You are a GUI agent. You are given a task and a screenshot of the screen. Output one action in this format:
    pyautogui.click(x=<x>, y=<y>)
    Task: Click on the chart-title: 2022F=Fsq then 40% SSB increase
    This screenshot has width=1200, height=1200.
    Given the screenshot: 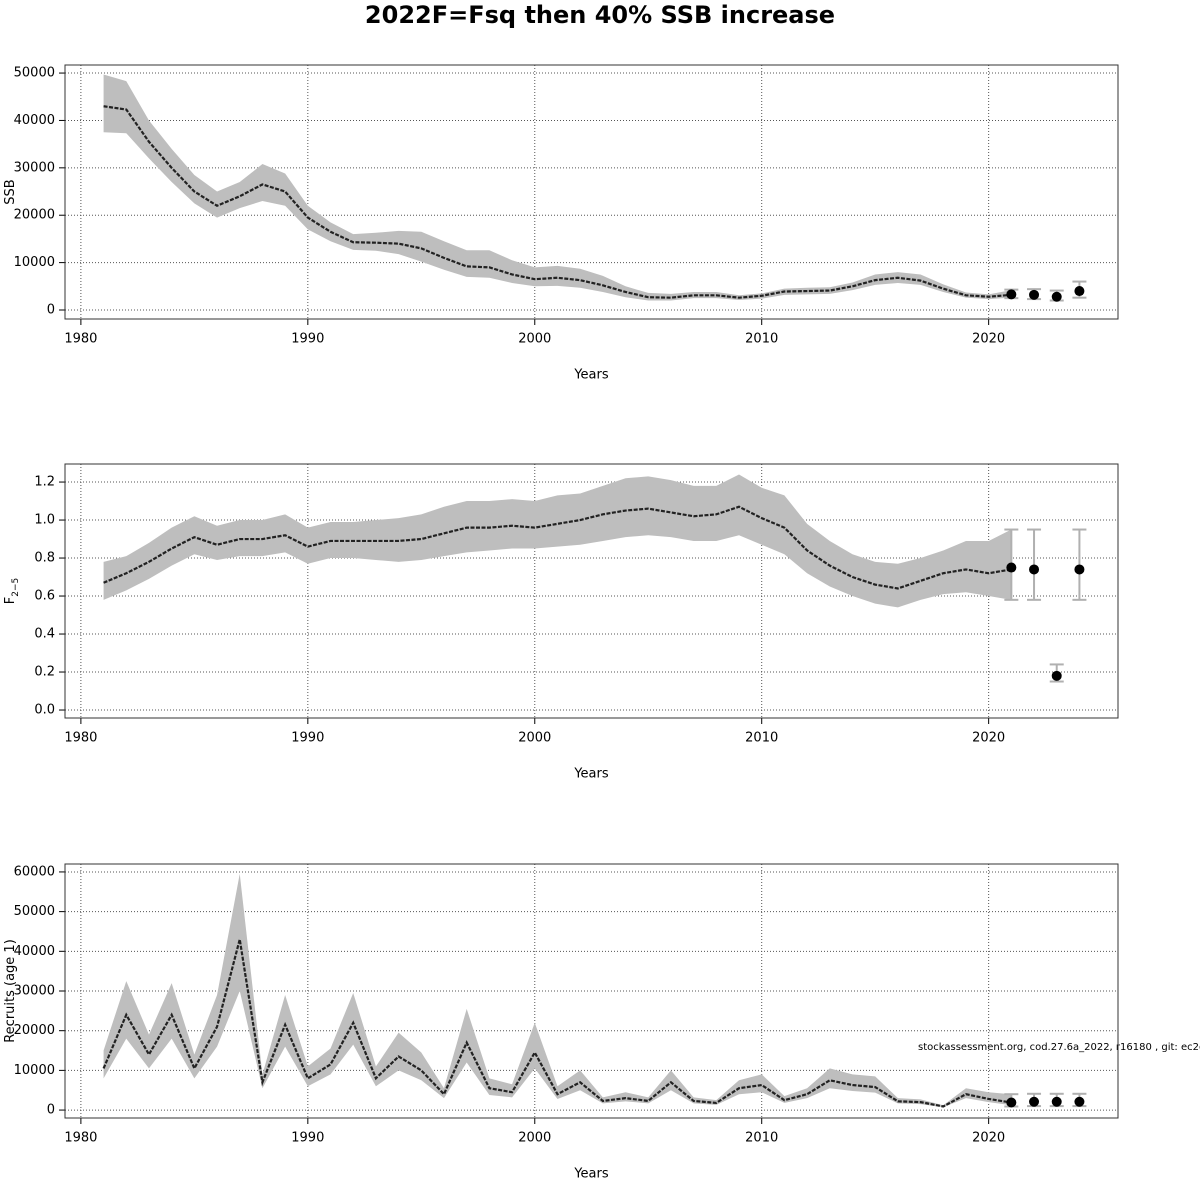 What is the action you would take?
    pyautogui.click(x=600, y=15)
    